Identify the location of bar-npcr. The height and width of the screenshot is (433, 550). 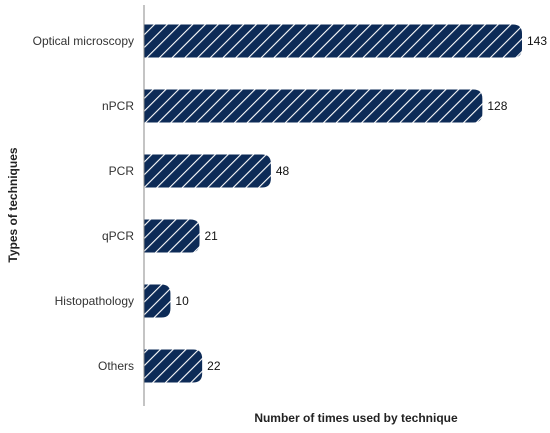
(313, 106).